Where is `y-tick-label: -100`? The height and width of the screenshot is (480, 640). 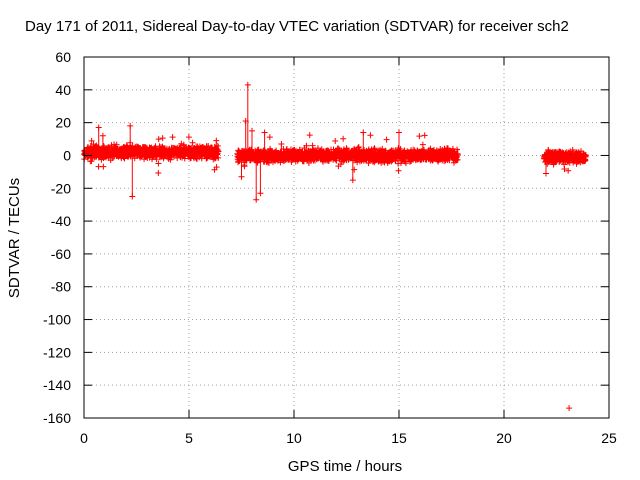 y-tick-label: -100 is located at coordinates (57, 320).